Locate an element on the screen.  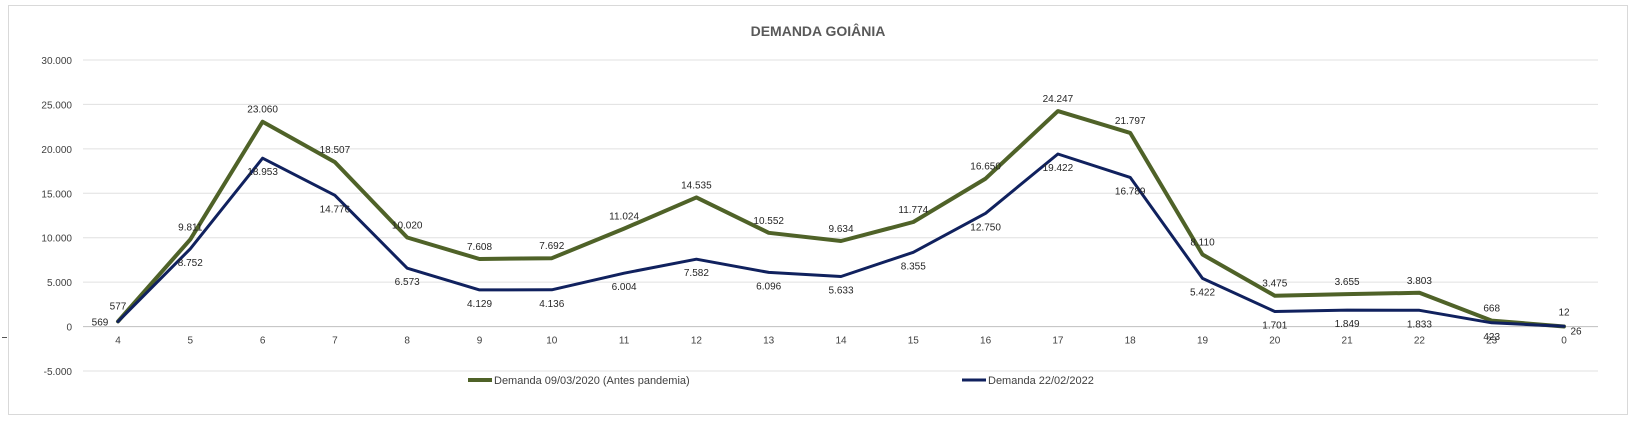
x-tick-label: 20 is located at coordinates (1275, 341).